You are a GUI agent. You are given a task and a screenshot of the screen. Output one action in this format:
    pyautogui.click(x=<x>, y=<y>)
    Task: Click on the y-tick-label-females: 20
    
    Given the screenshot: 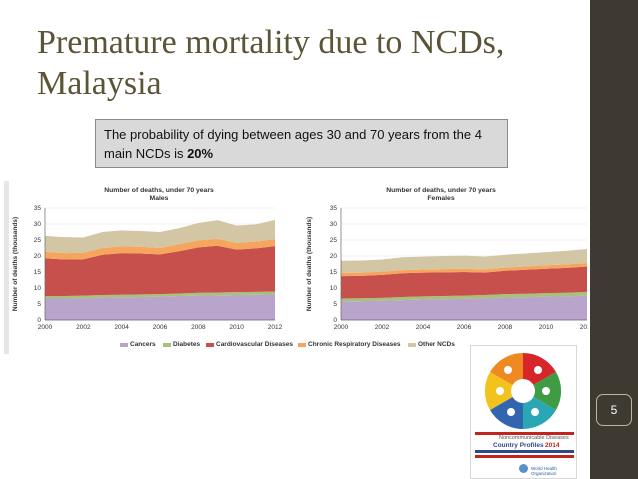 What is the action you would take?
    pyautogui.click(x=334, y=256)
    